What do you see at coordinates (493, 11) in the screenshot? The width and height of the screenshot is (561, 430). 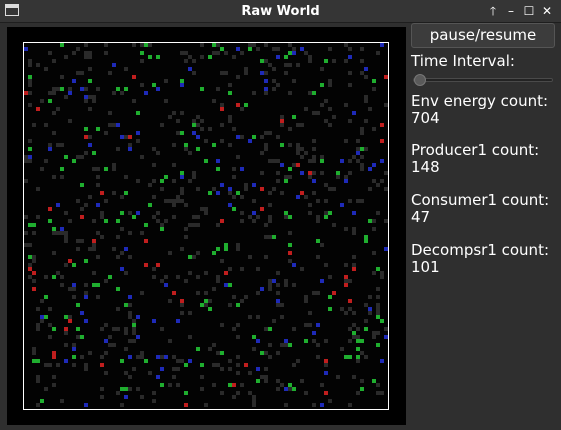 I see `keep-above-icon: 🡑` at bounding box center [493, 11].